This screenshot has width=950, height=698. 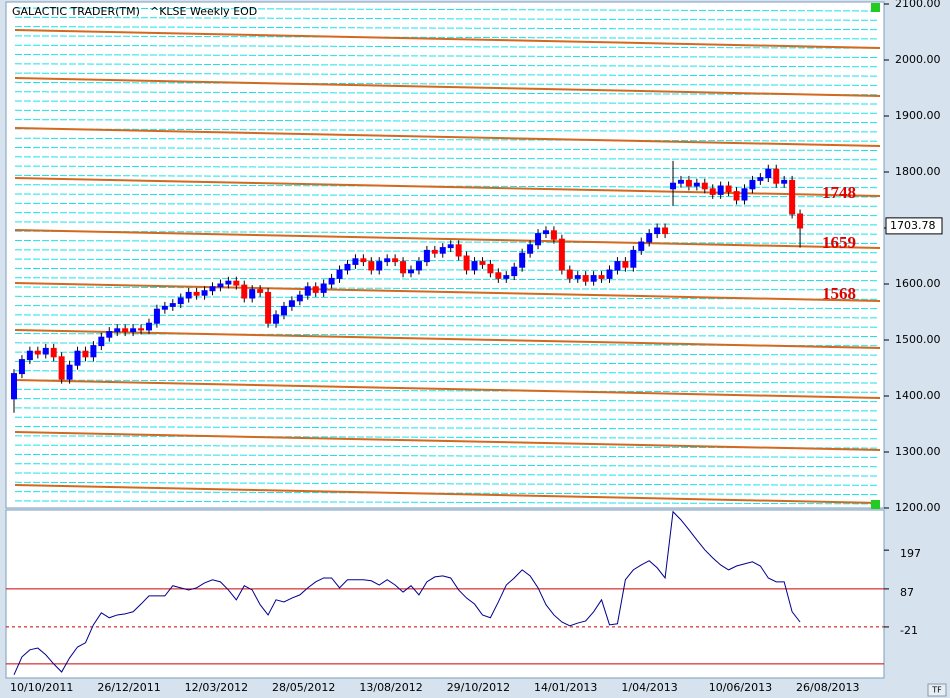 What do you see at coordinates (918, 451) in the screenshot?
I see `y-tick-label: 1300.00` at bounding box center [918, 451].